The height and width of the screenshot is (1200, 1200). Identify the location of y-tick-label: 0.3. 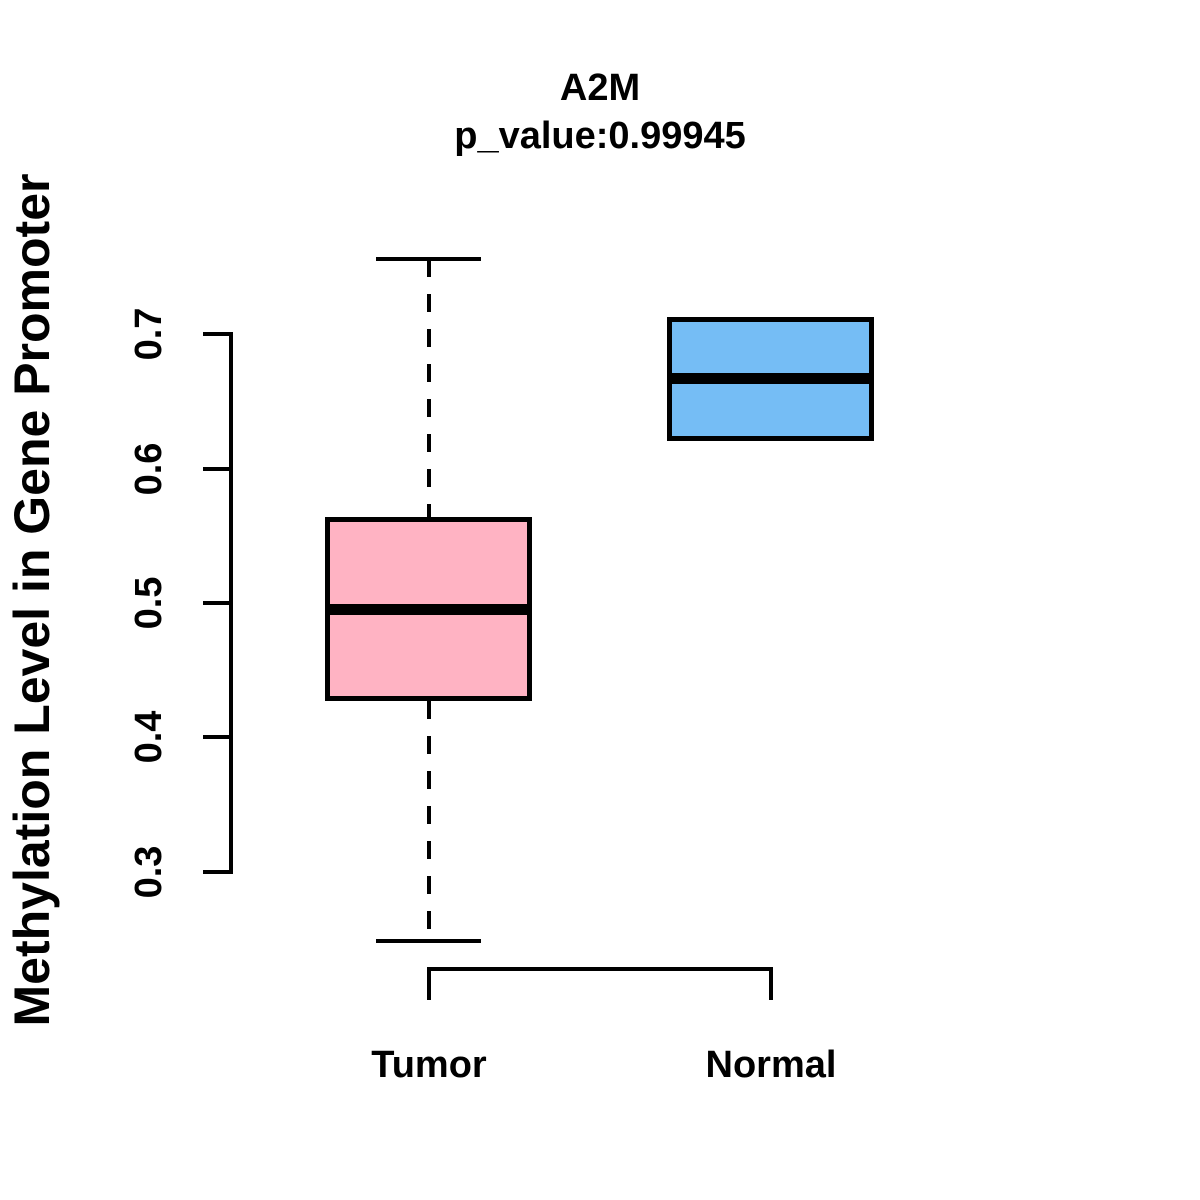
(149, 872).